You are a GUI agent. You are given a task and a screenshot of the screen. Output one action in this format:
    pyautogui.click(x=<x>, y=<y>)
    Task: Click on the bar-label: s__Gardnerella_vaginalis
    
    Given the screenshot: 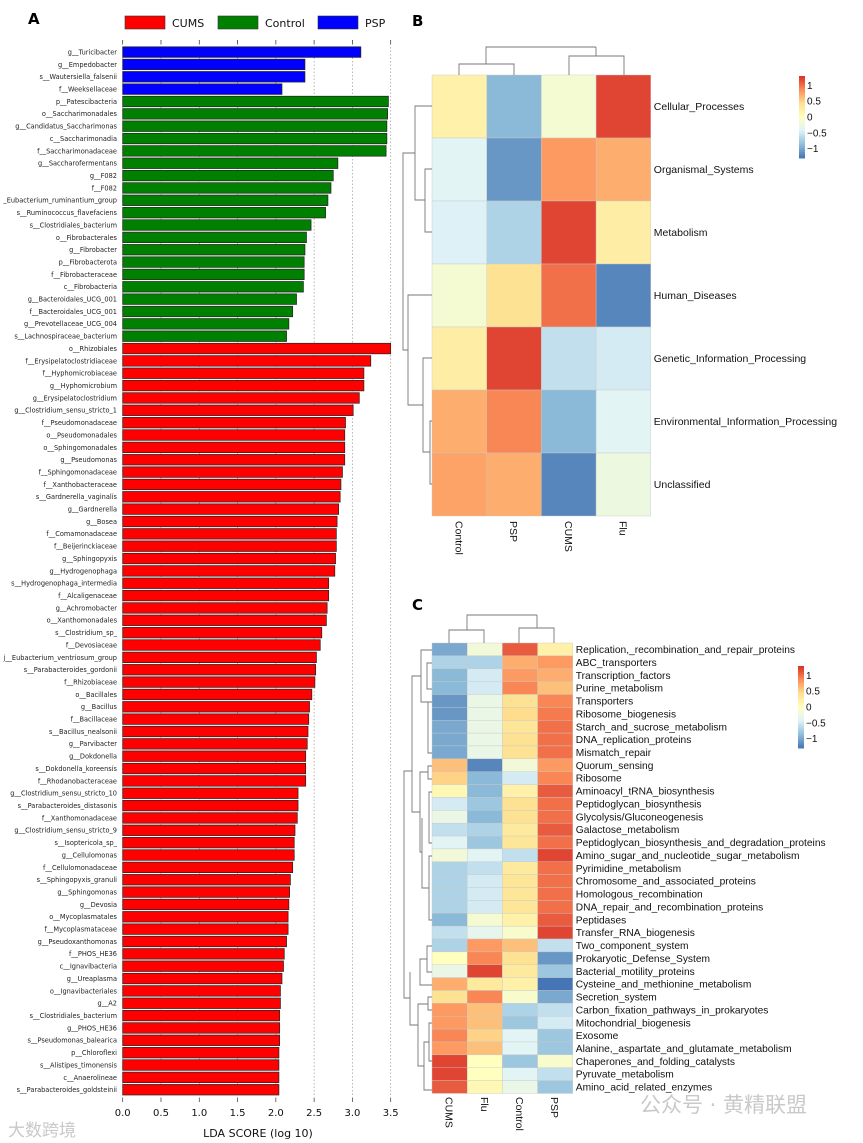 What is the action you would take?
    pyautogui.click(x=77, y=497)
    